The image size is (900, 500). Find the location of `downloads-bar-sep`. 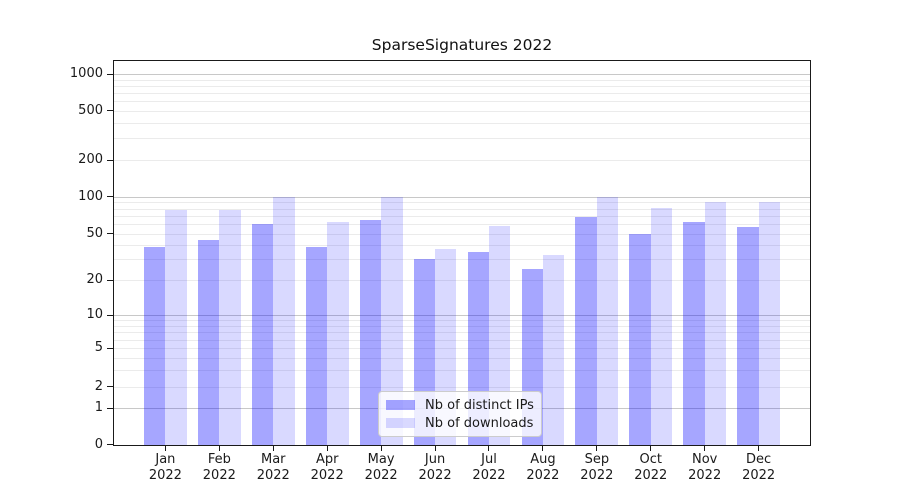

downloads-bar-sep is located at coordinates (607, 320).